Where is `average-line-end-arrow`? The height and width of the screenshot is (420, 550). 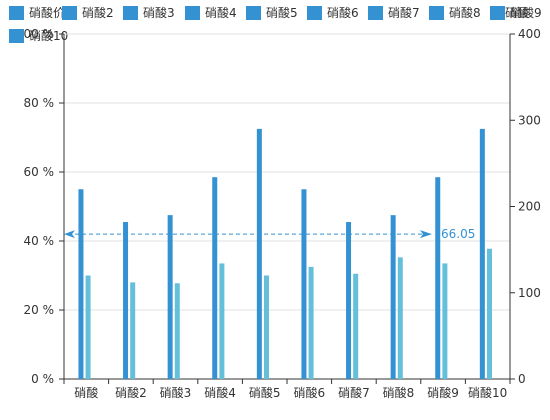 average-line-end-arrow is located at coordinates (426, 234).